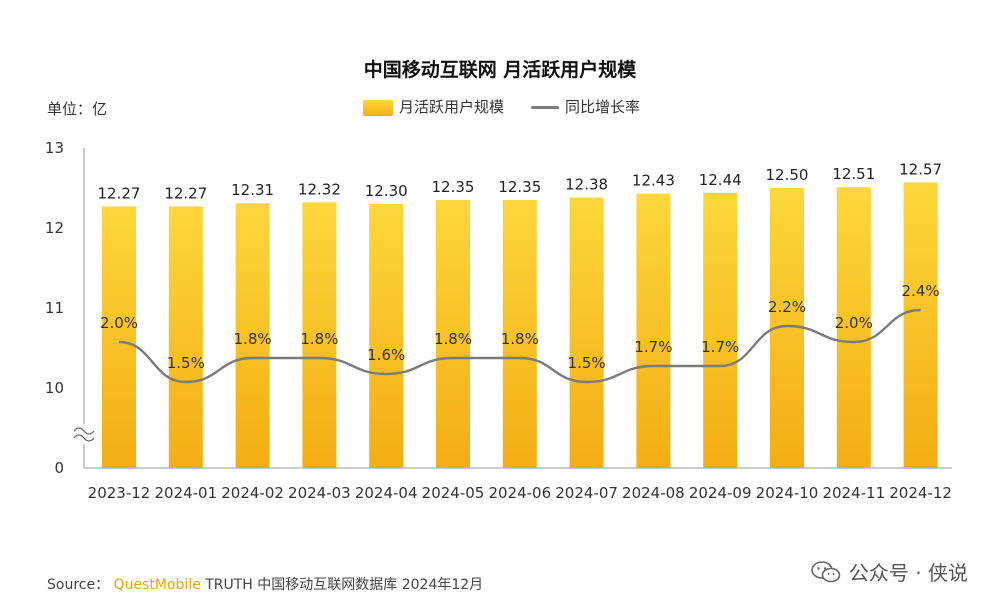 The width and height of the screenshot is (1000, 610). I want to click on x-tick-label: 2024-09, so click(720, 493).